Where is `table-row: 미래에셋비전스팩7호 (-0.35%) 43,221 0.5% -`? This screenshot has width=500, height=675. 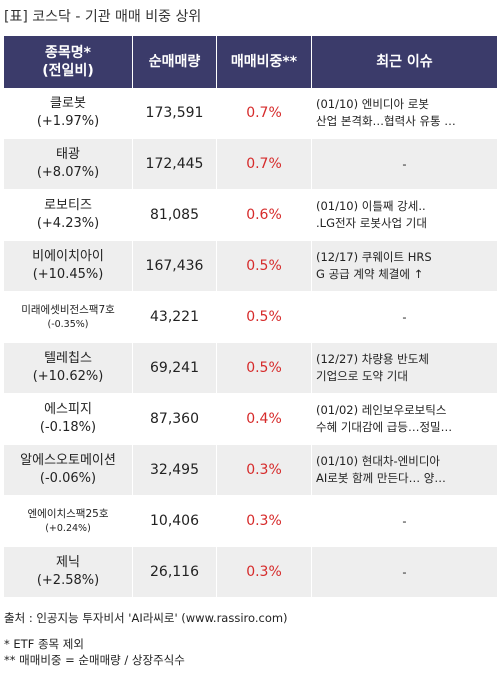
table-row: 미래에셋비전스팩7호 (-0.35%) 43,221 0.5% - is located at coordinates (250, 317).